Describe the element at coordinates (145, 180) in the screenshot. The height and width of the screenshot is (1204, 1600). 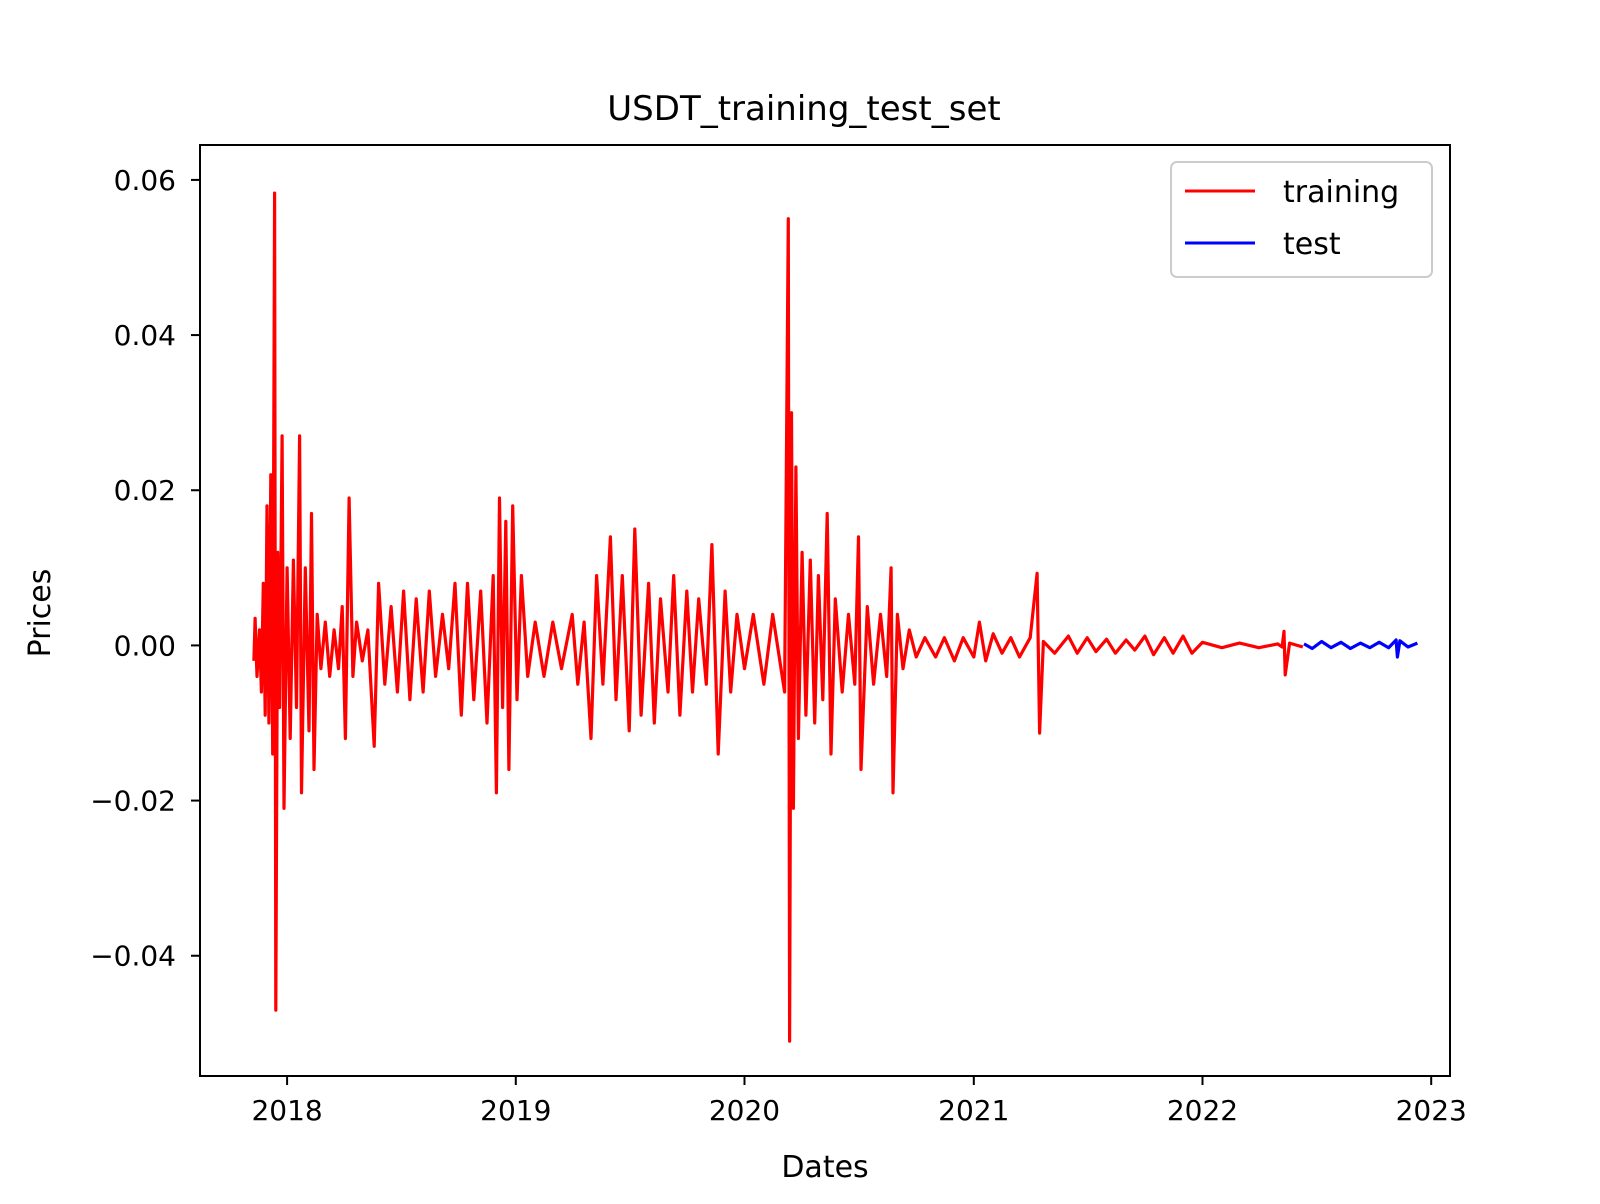
I see `y-tick-label: 0.06` at that location.